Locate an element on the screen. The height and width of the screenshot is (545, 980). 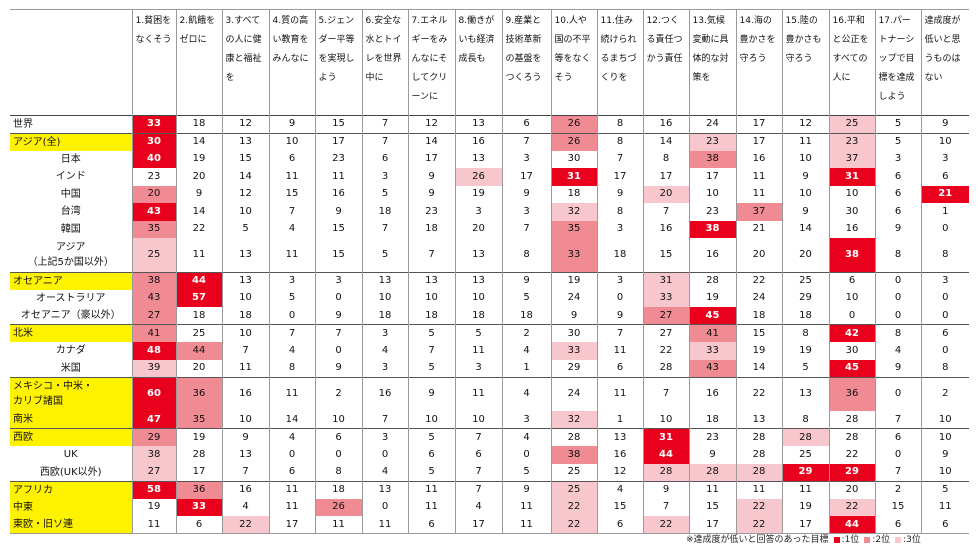
data-cell: 26 is located at coordinates (478, 177).